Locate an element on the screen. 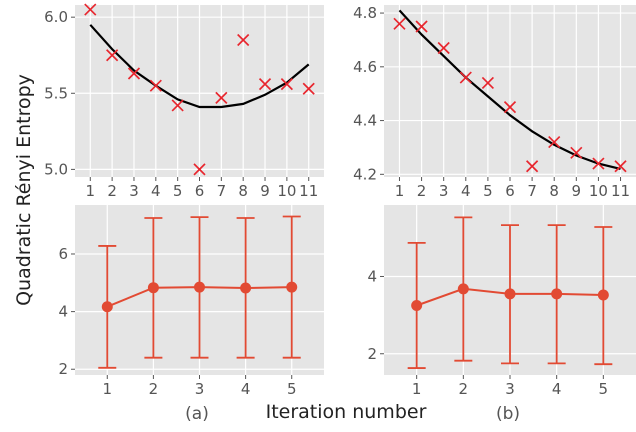  y-tick-label: 4.4 is located at coordinates (365, 121).